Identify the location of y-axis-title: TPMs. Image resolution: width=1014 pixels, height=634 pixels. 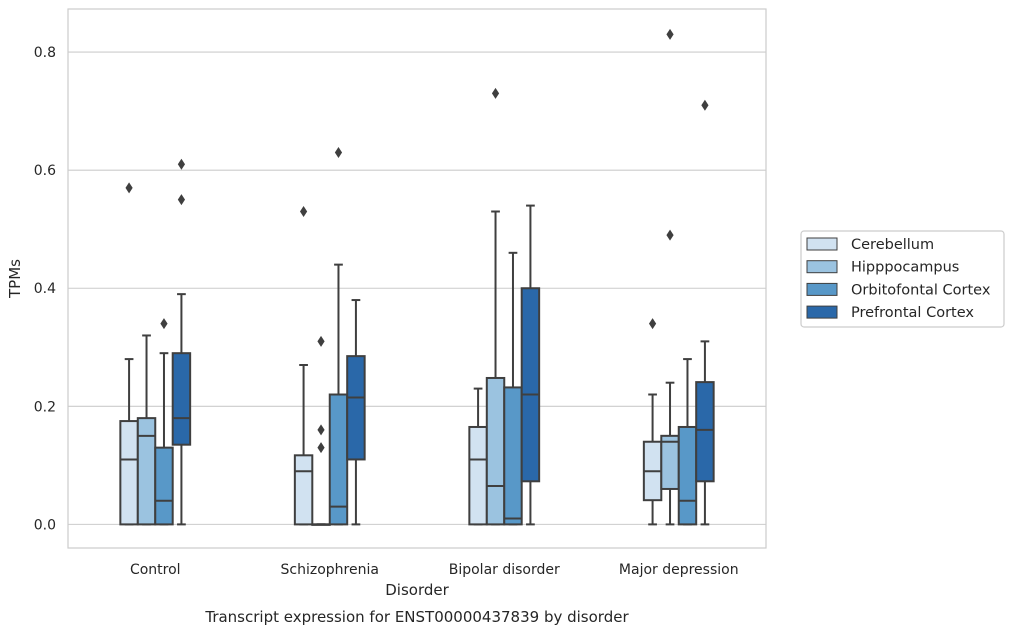
(15, 279).